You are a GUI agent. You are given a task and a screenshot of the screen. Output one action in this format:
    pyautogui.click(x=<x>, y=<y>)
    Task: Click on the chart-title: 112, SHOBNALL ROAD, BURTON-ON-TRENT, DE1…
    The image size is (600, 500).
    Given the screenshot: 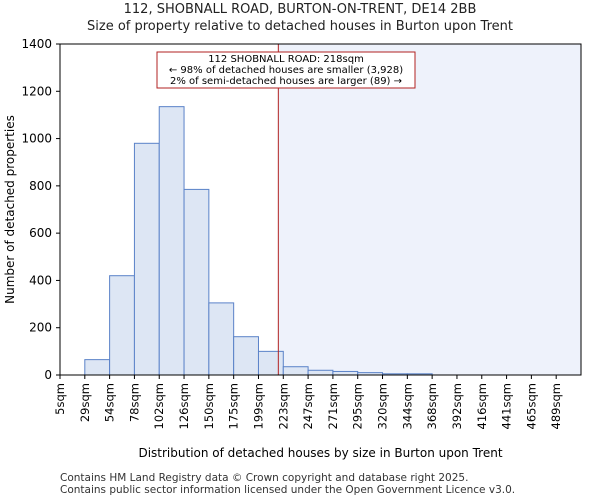 What is the action you would take?
    pyautogui.click(x=300, y=9)
    